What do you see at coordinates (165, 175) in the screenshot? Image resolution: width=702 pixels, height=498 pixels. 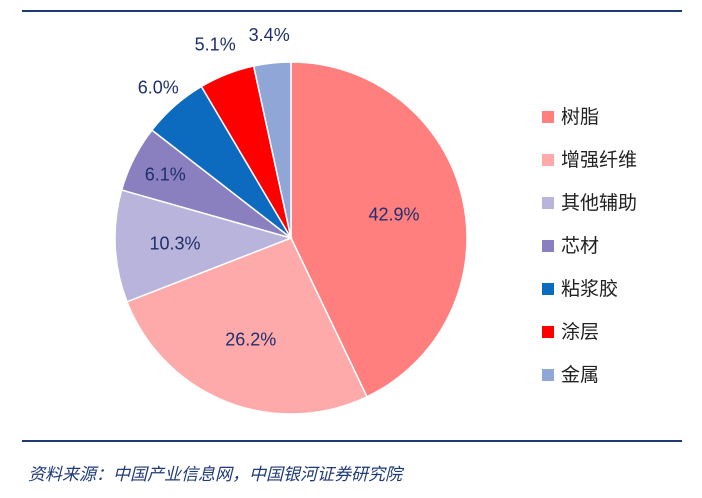 I see `data-label-4: 6.1%` at bounding box center [165, 175].